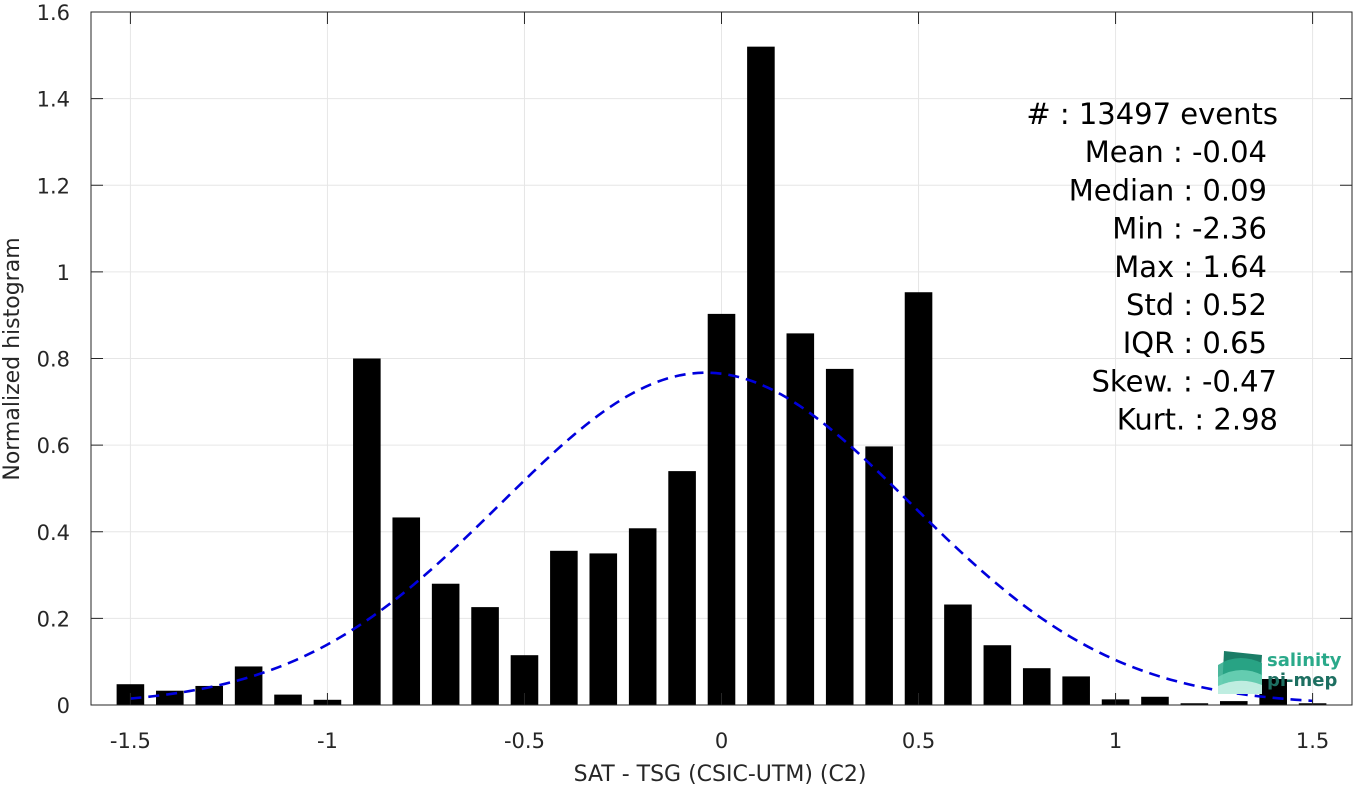 This screenshot has width=1367, height=785. What do you see at coordinates (1197, 420) in the screenshot?
I see `stat-line: Kurt. : 2.98` at bounding box center [1197, 420].